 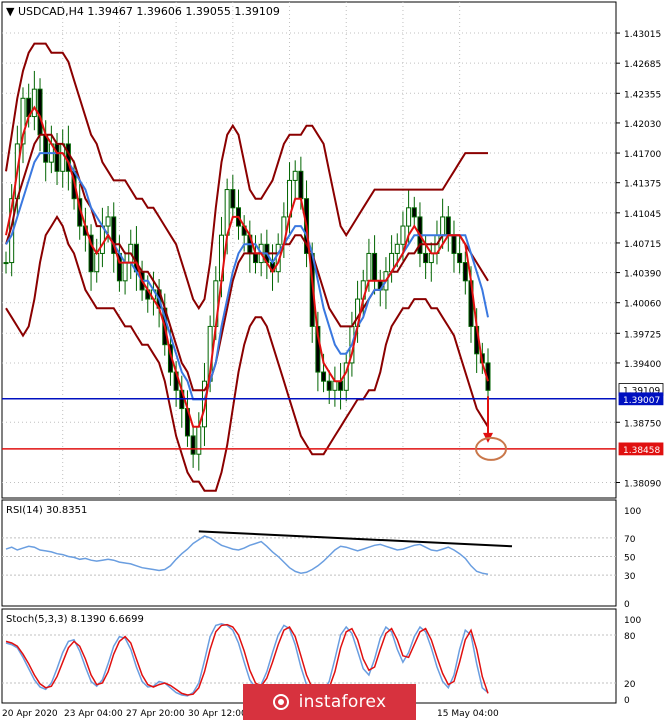 What do you see at coordinates (632, 512) in the screenshot?
I see `rsi-tick-label: 100` at bounding box center [632, 512].